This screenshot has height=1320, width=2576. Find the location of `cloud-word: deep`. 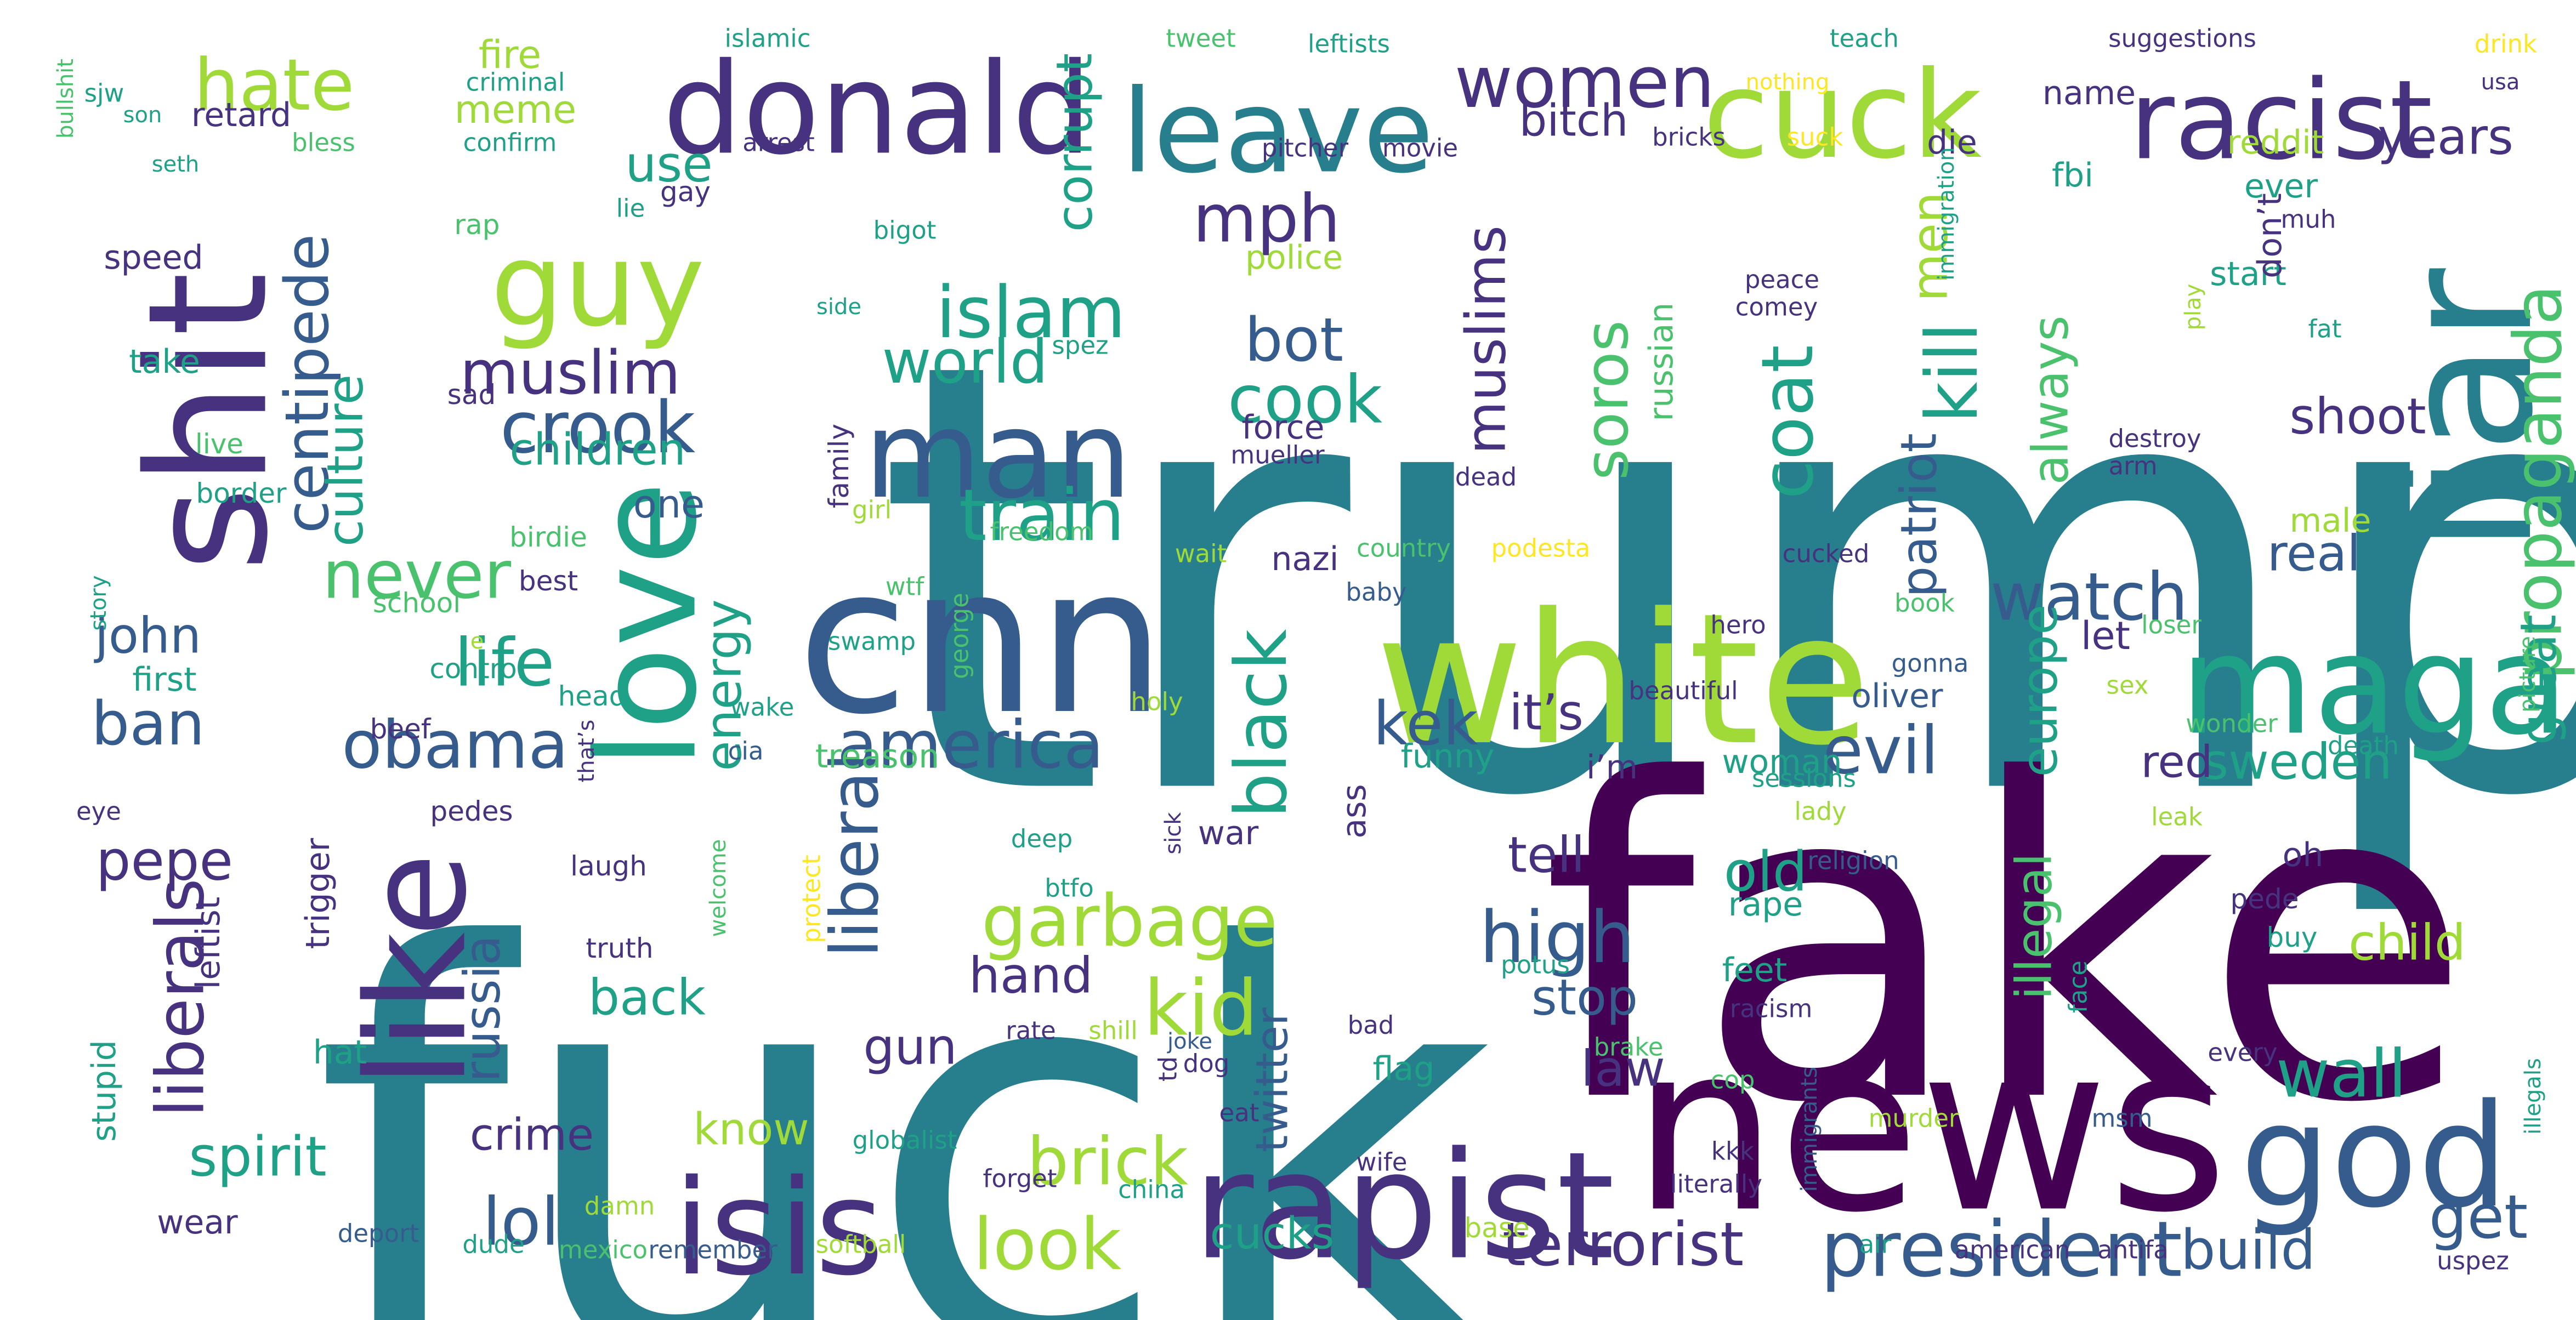

cloud-word: deep is located at coordinates (1042, 839).